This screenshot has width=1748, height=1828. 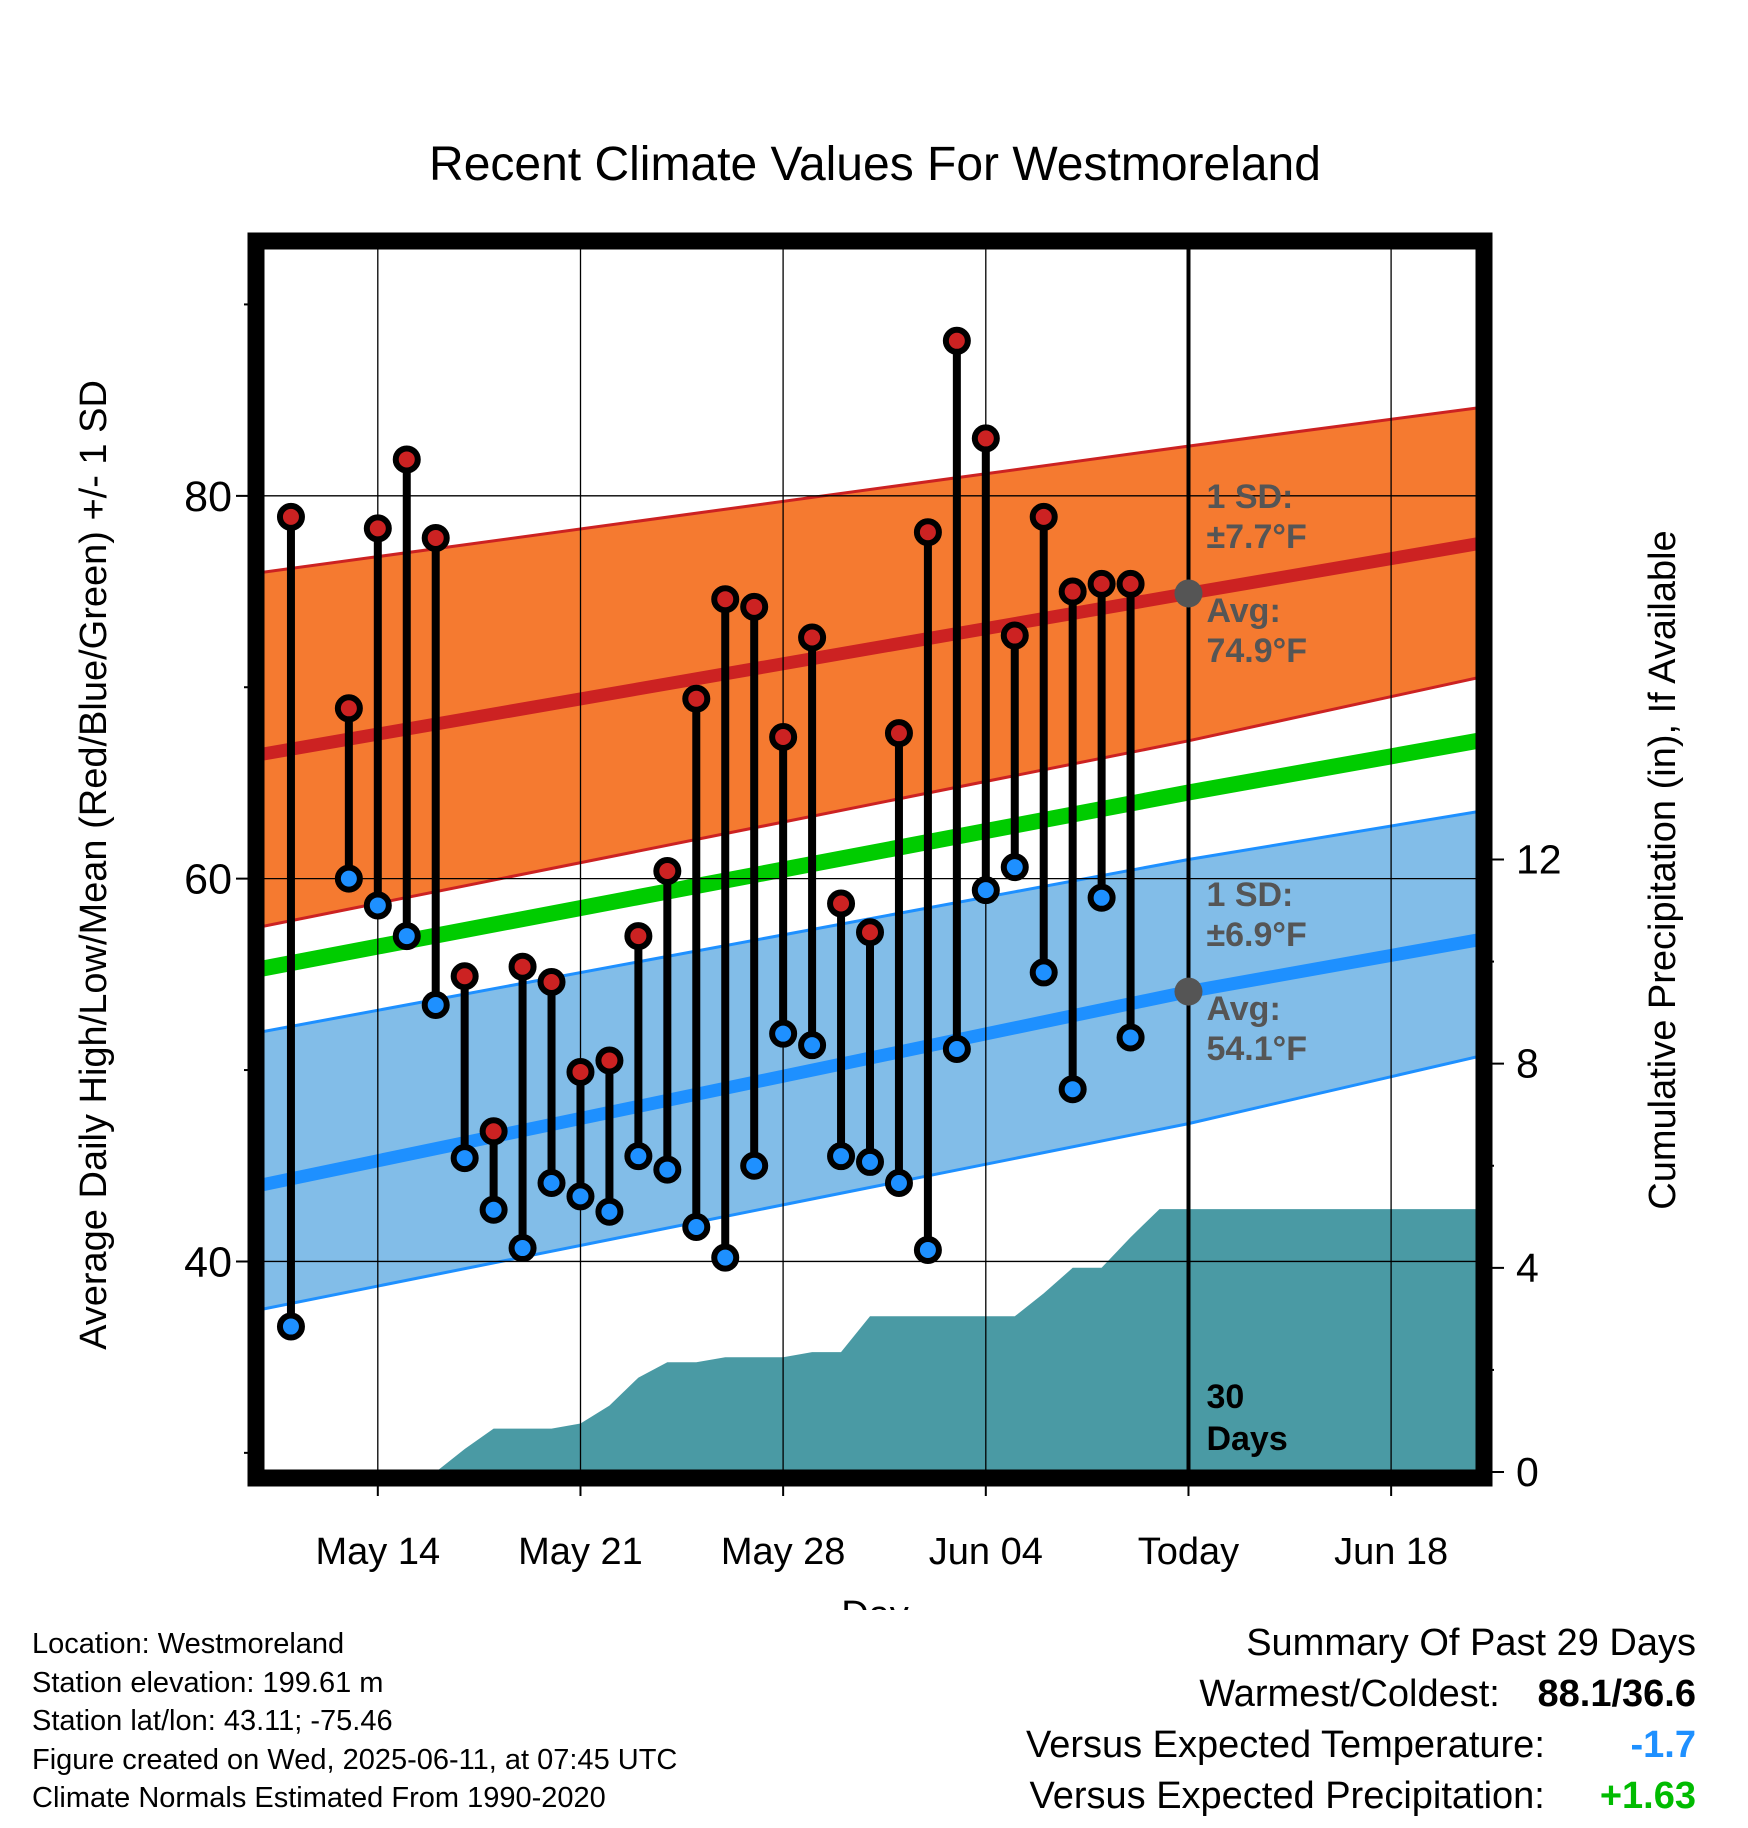 I want to click on y2-tick-label: 4, so click(x=1527, y=1268).